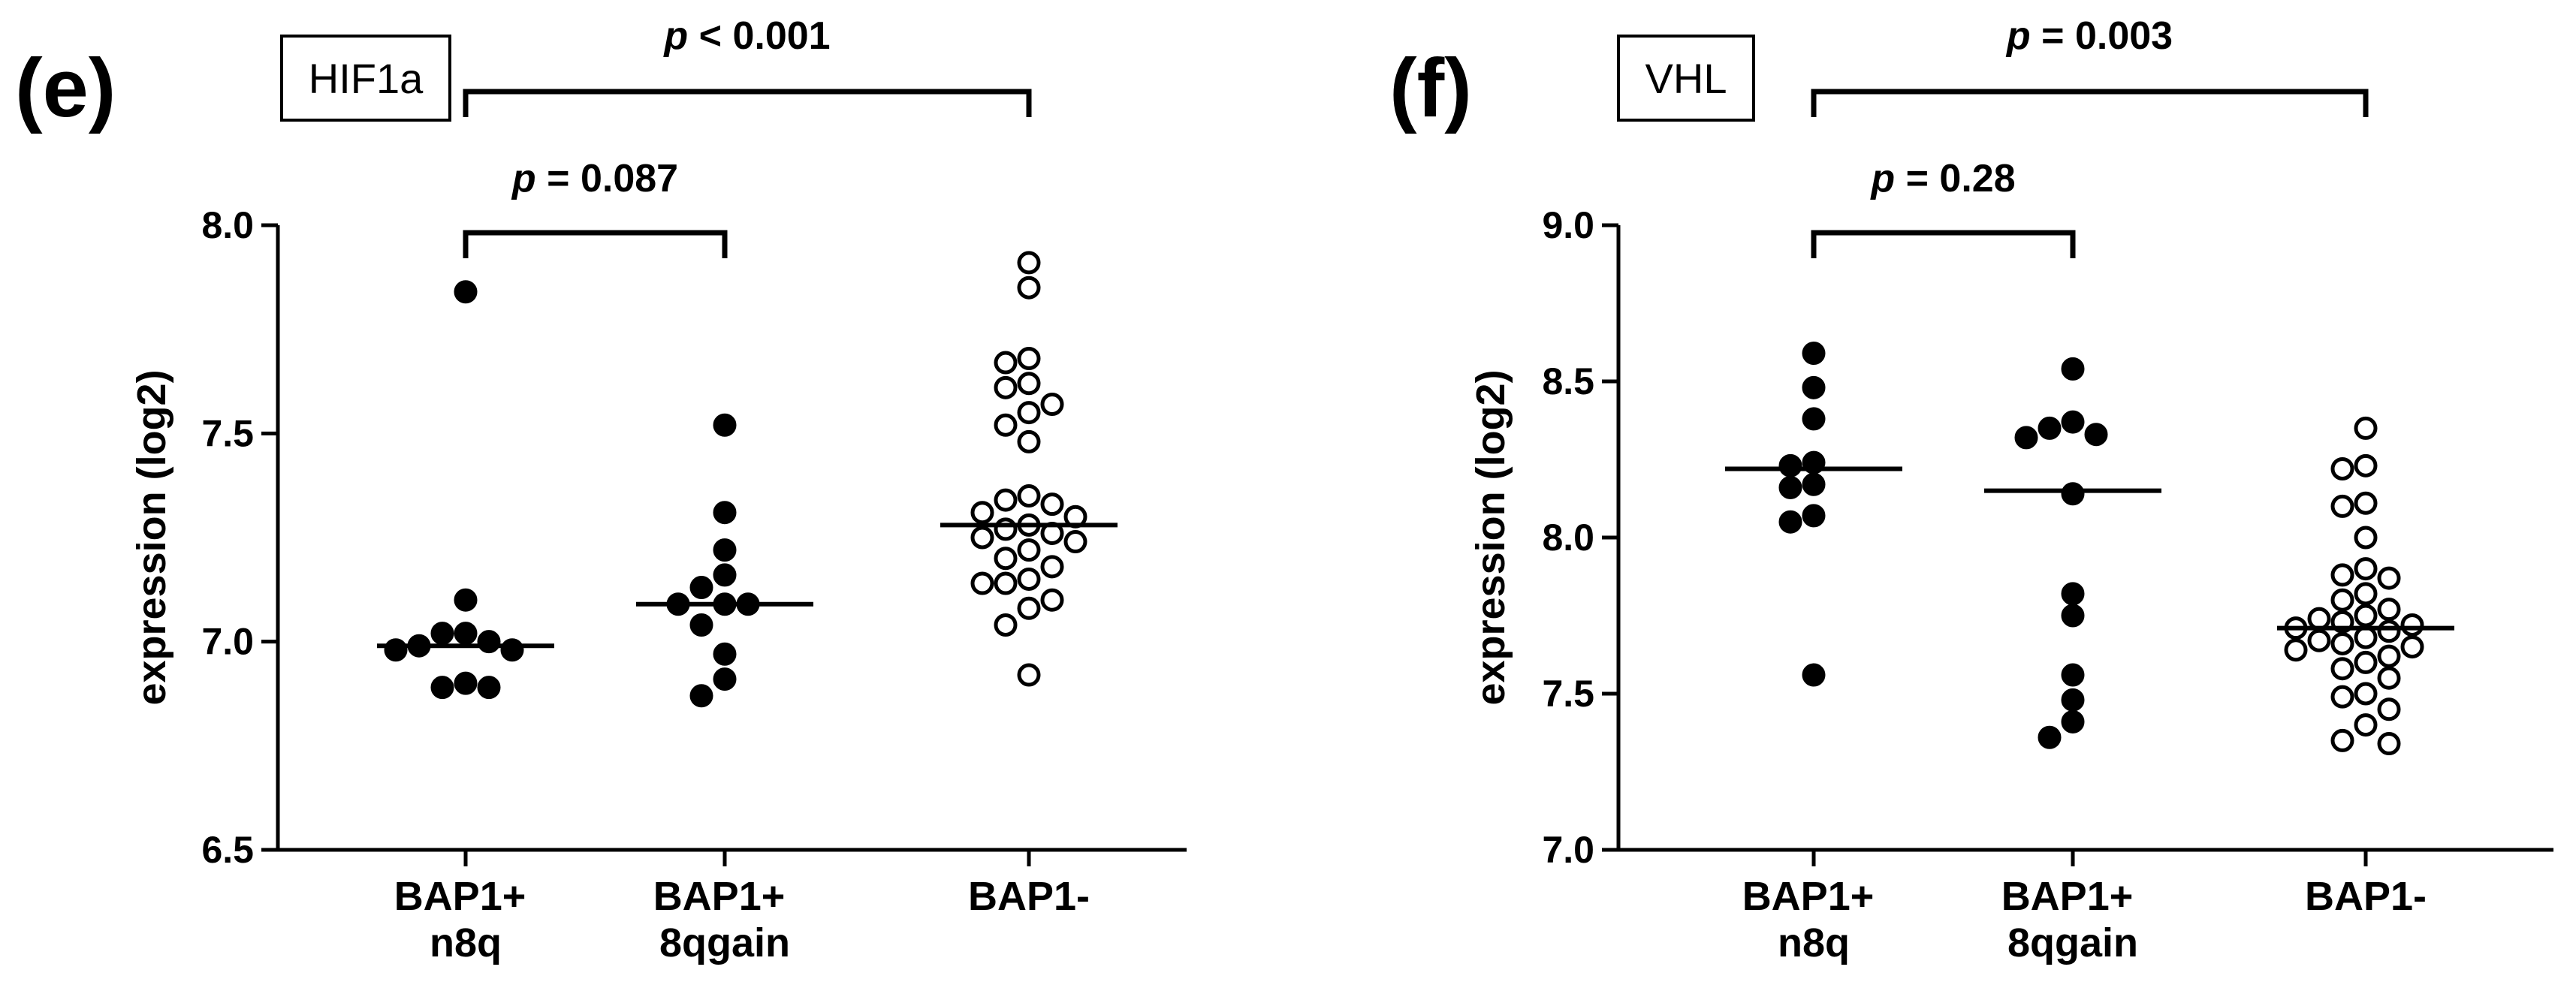 The width and height of the screenshot is (2576, 1003). Describe the element at coordinates (1490, 537) in the screenshot. I see `y-axis-label: expression (log2)` at that location.